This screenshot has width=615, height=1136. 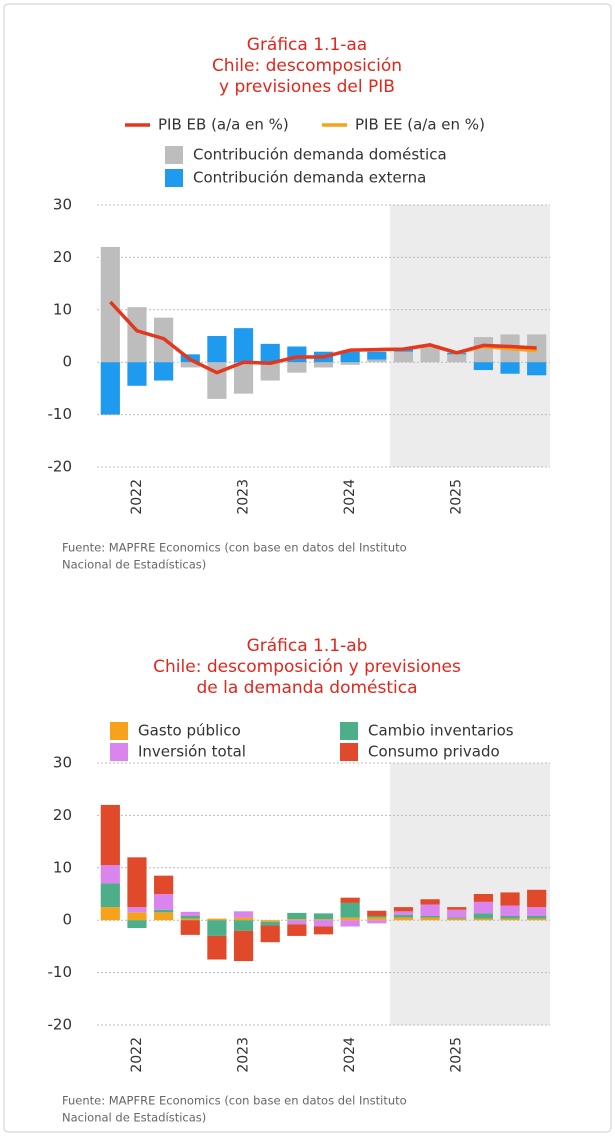 What do you see at coordinates (441, 731) in the screenshot?
I see `legend-label: Cambio inventarios` at bounding box center [441, 731].